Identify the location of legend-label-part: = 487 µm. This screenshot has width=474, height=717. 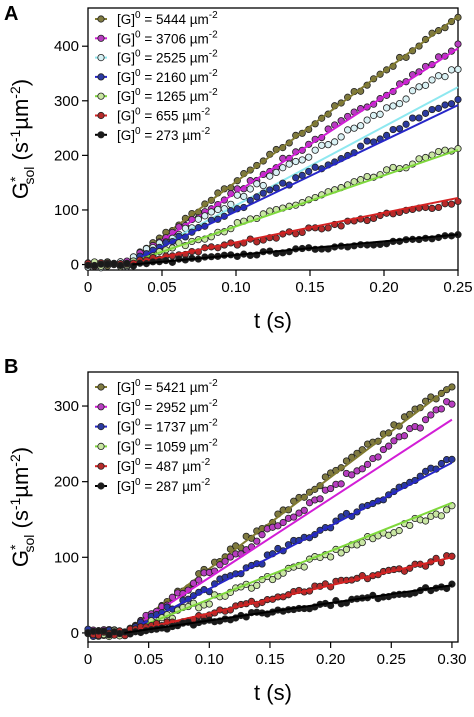
(171, 466).